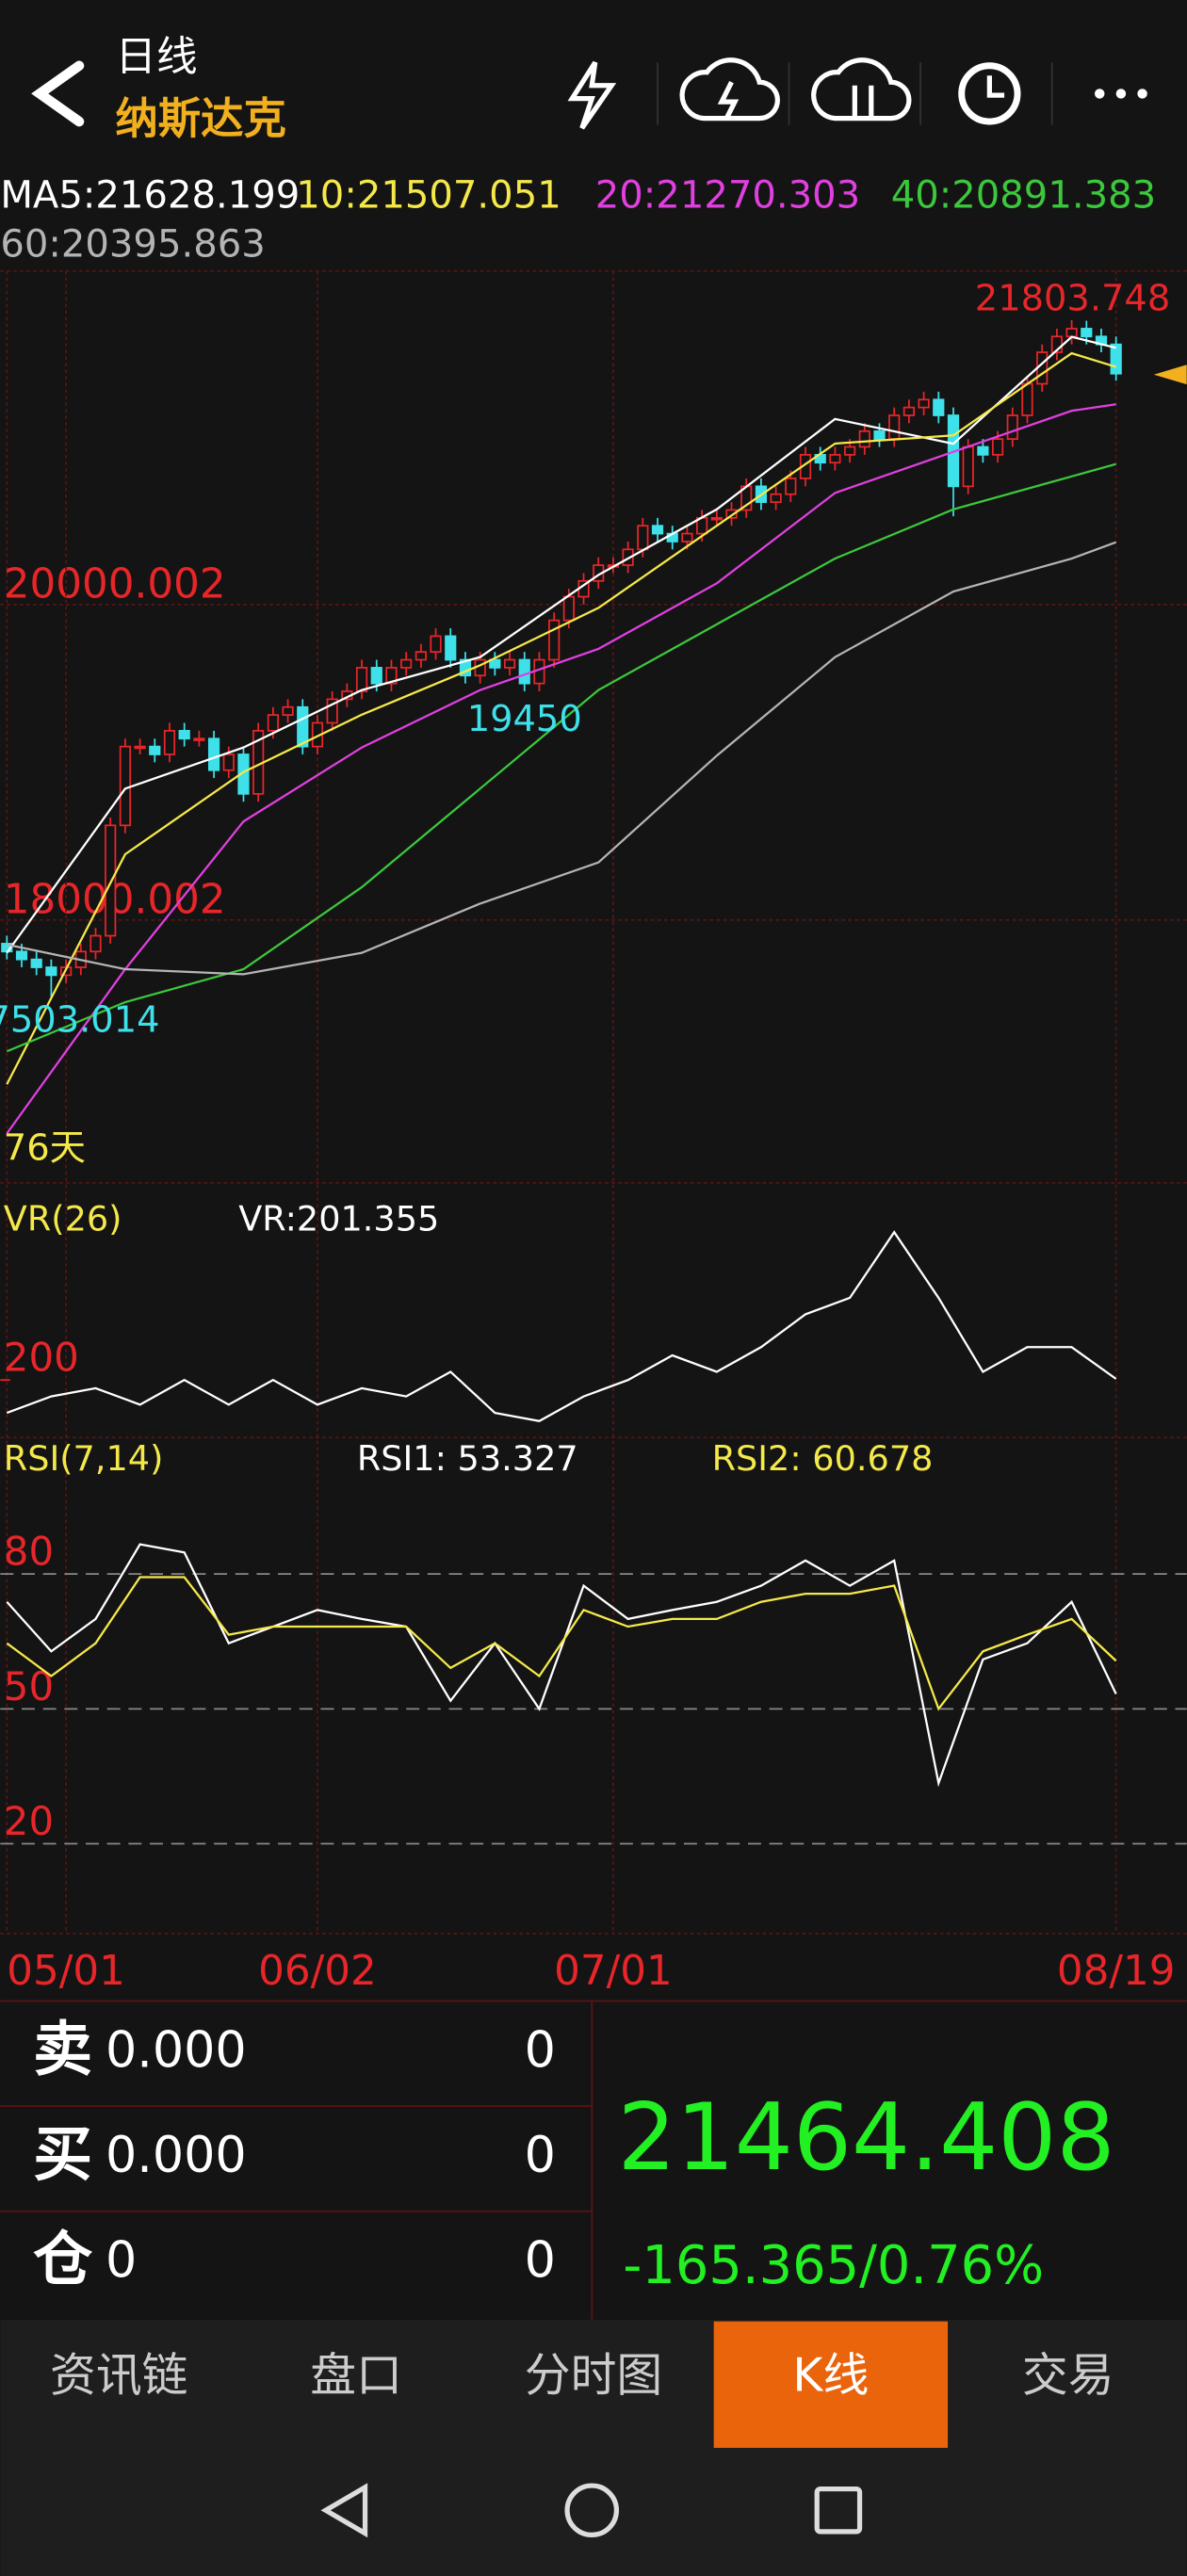 The image size is (1187, 2576). I want to click on title: 日线, so click(156, 57).